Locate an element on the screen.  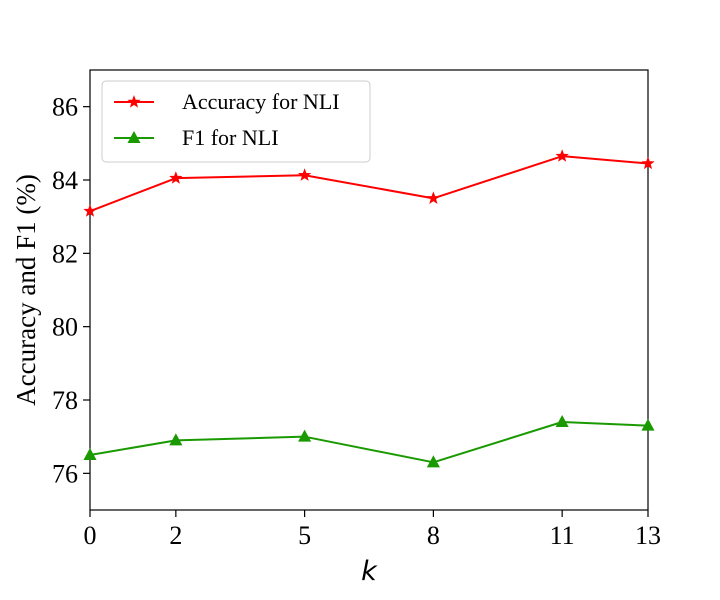
y-tick-label: 84 is located at coordinates (65, 180).